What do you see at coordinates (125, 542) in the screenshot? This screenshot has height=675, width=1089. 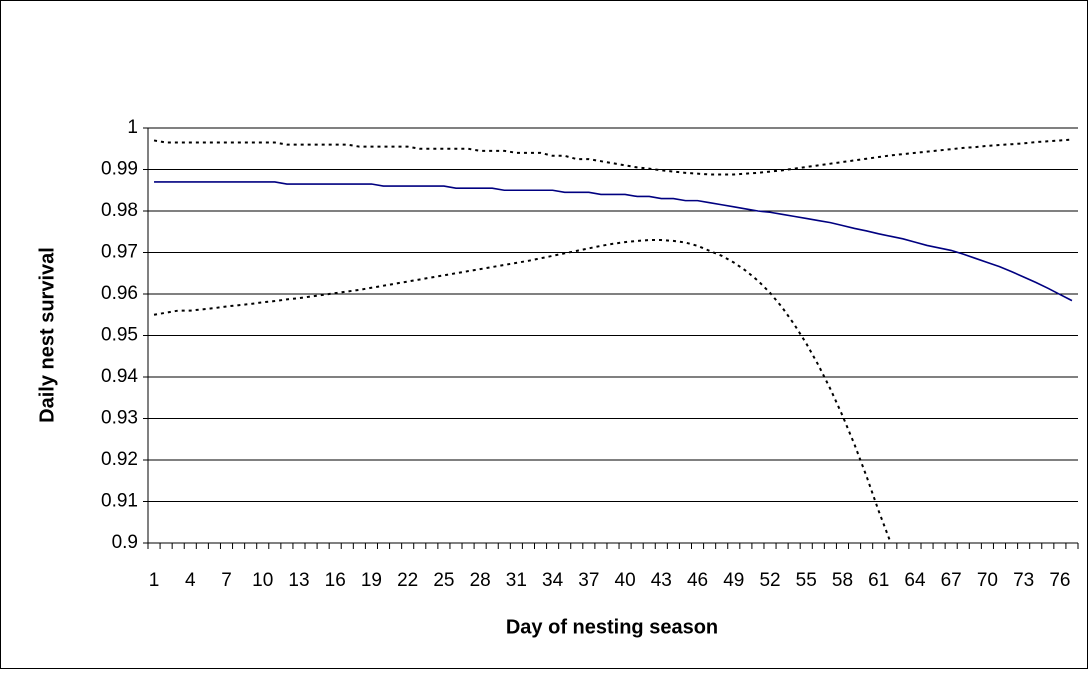 I see `y-tick-label: 0.9` at bounding box center [125, 542].